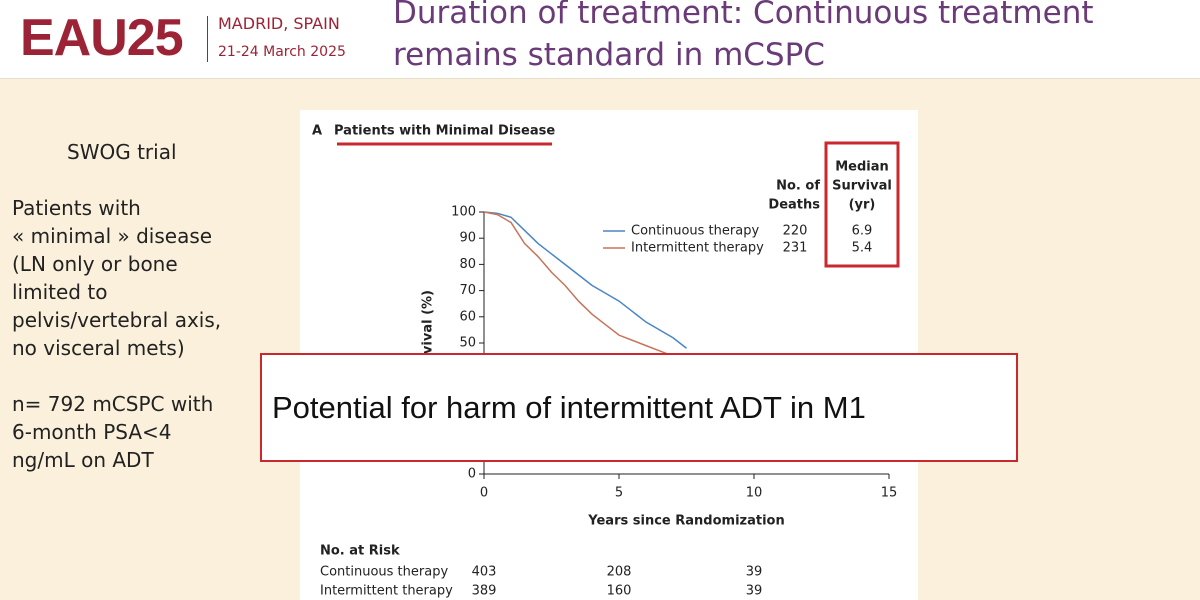 The width and height of the screenshot is (1200, 600). I want to click on risk-row-label: Continuous therapy, so click(384, 572).